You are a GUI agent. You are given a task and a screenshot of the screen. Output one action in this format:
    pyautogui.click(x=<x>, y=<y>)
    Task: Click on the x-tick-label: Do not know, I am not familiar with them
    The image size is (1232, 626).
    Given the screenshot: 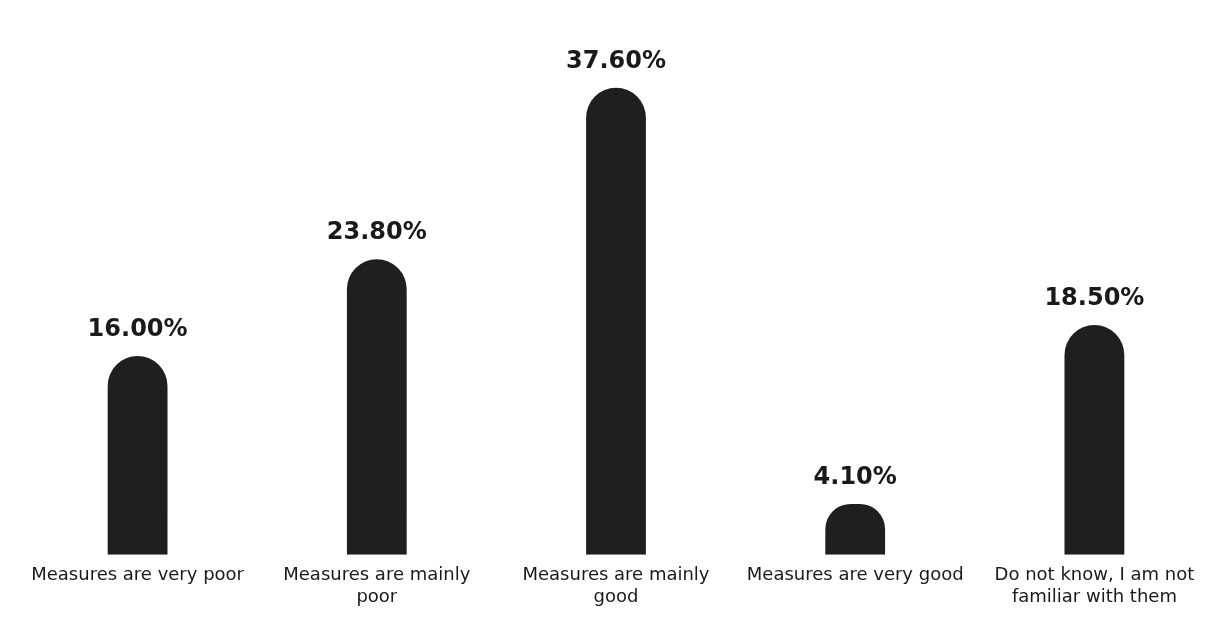 What is the action you would take?
    pyautogui.click(x=1094, y=584)
    